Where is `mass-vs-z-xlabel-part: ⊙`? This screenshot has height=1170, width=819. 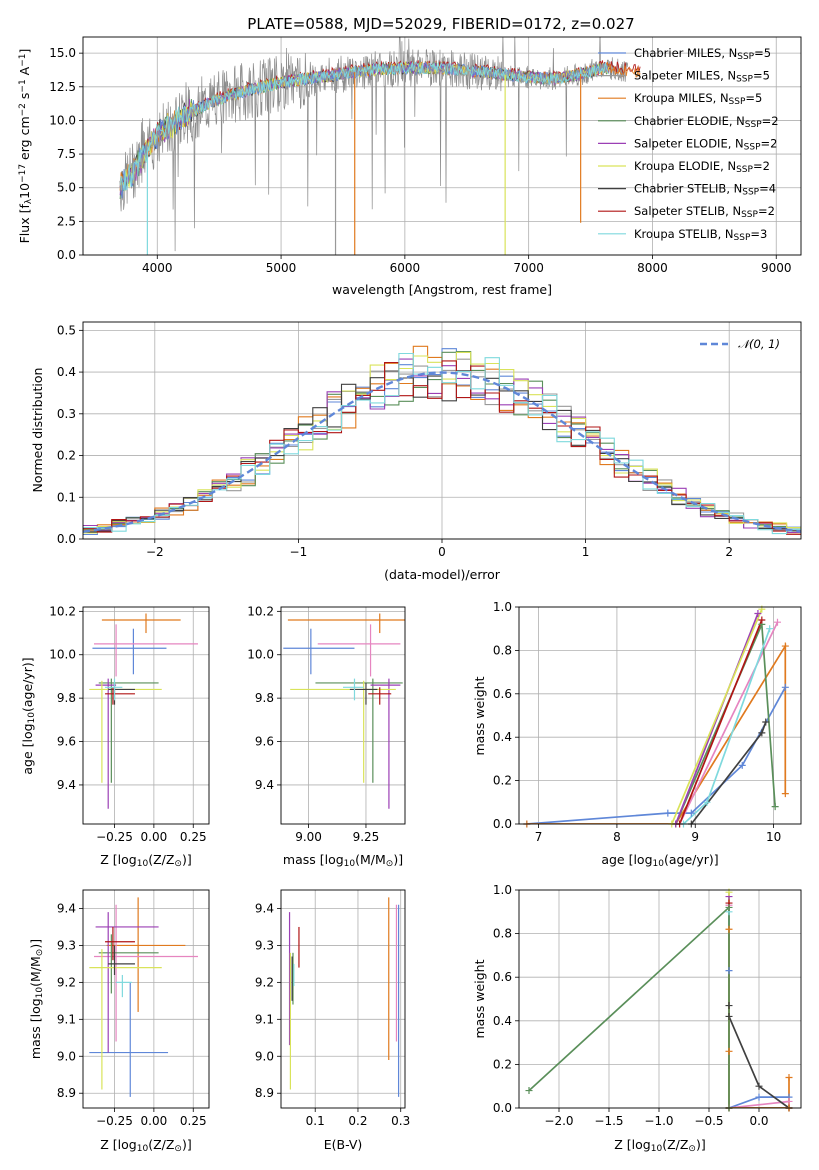 mass-vs-z-xlabel-part: ⊙ is located at coordinates (178, 1149).